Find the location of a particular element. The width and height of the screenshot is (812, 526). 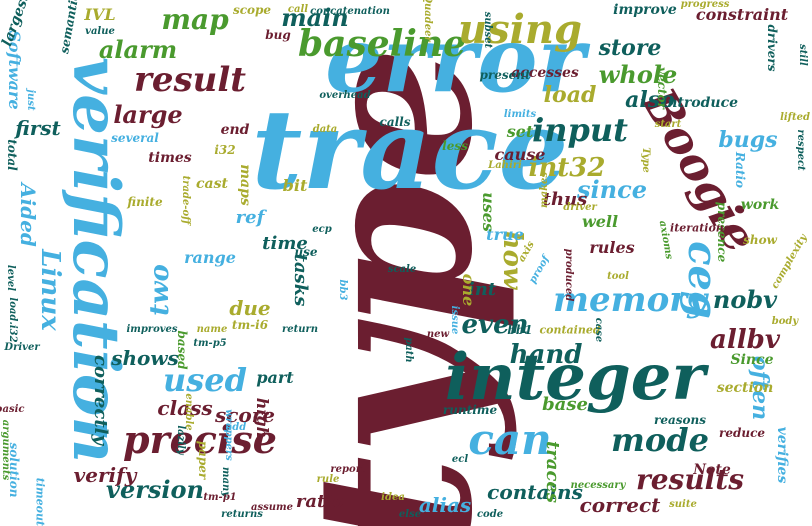

cloud-word: limits is located at coordinates (520, 114).